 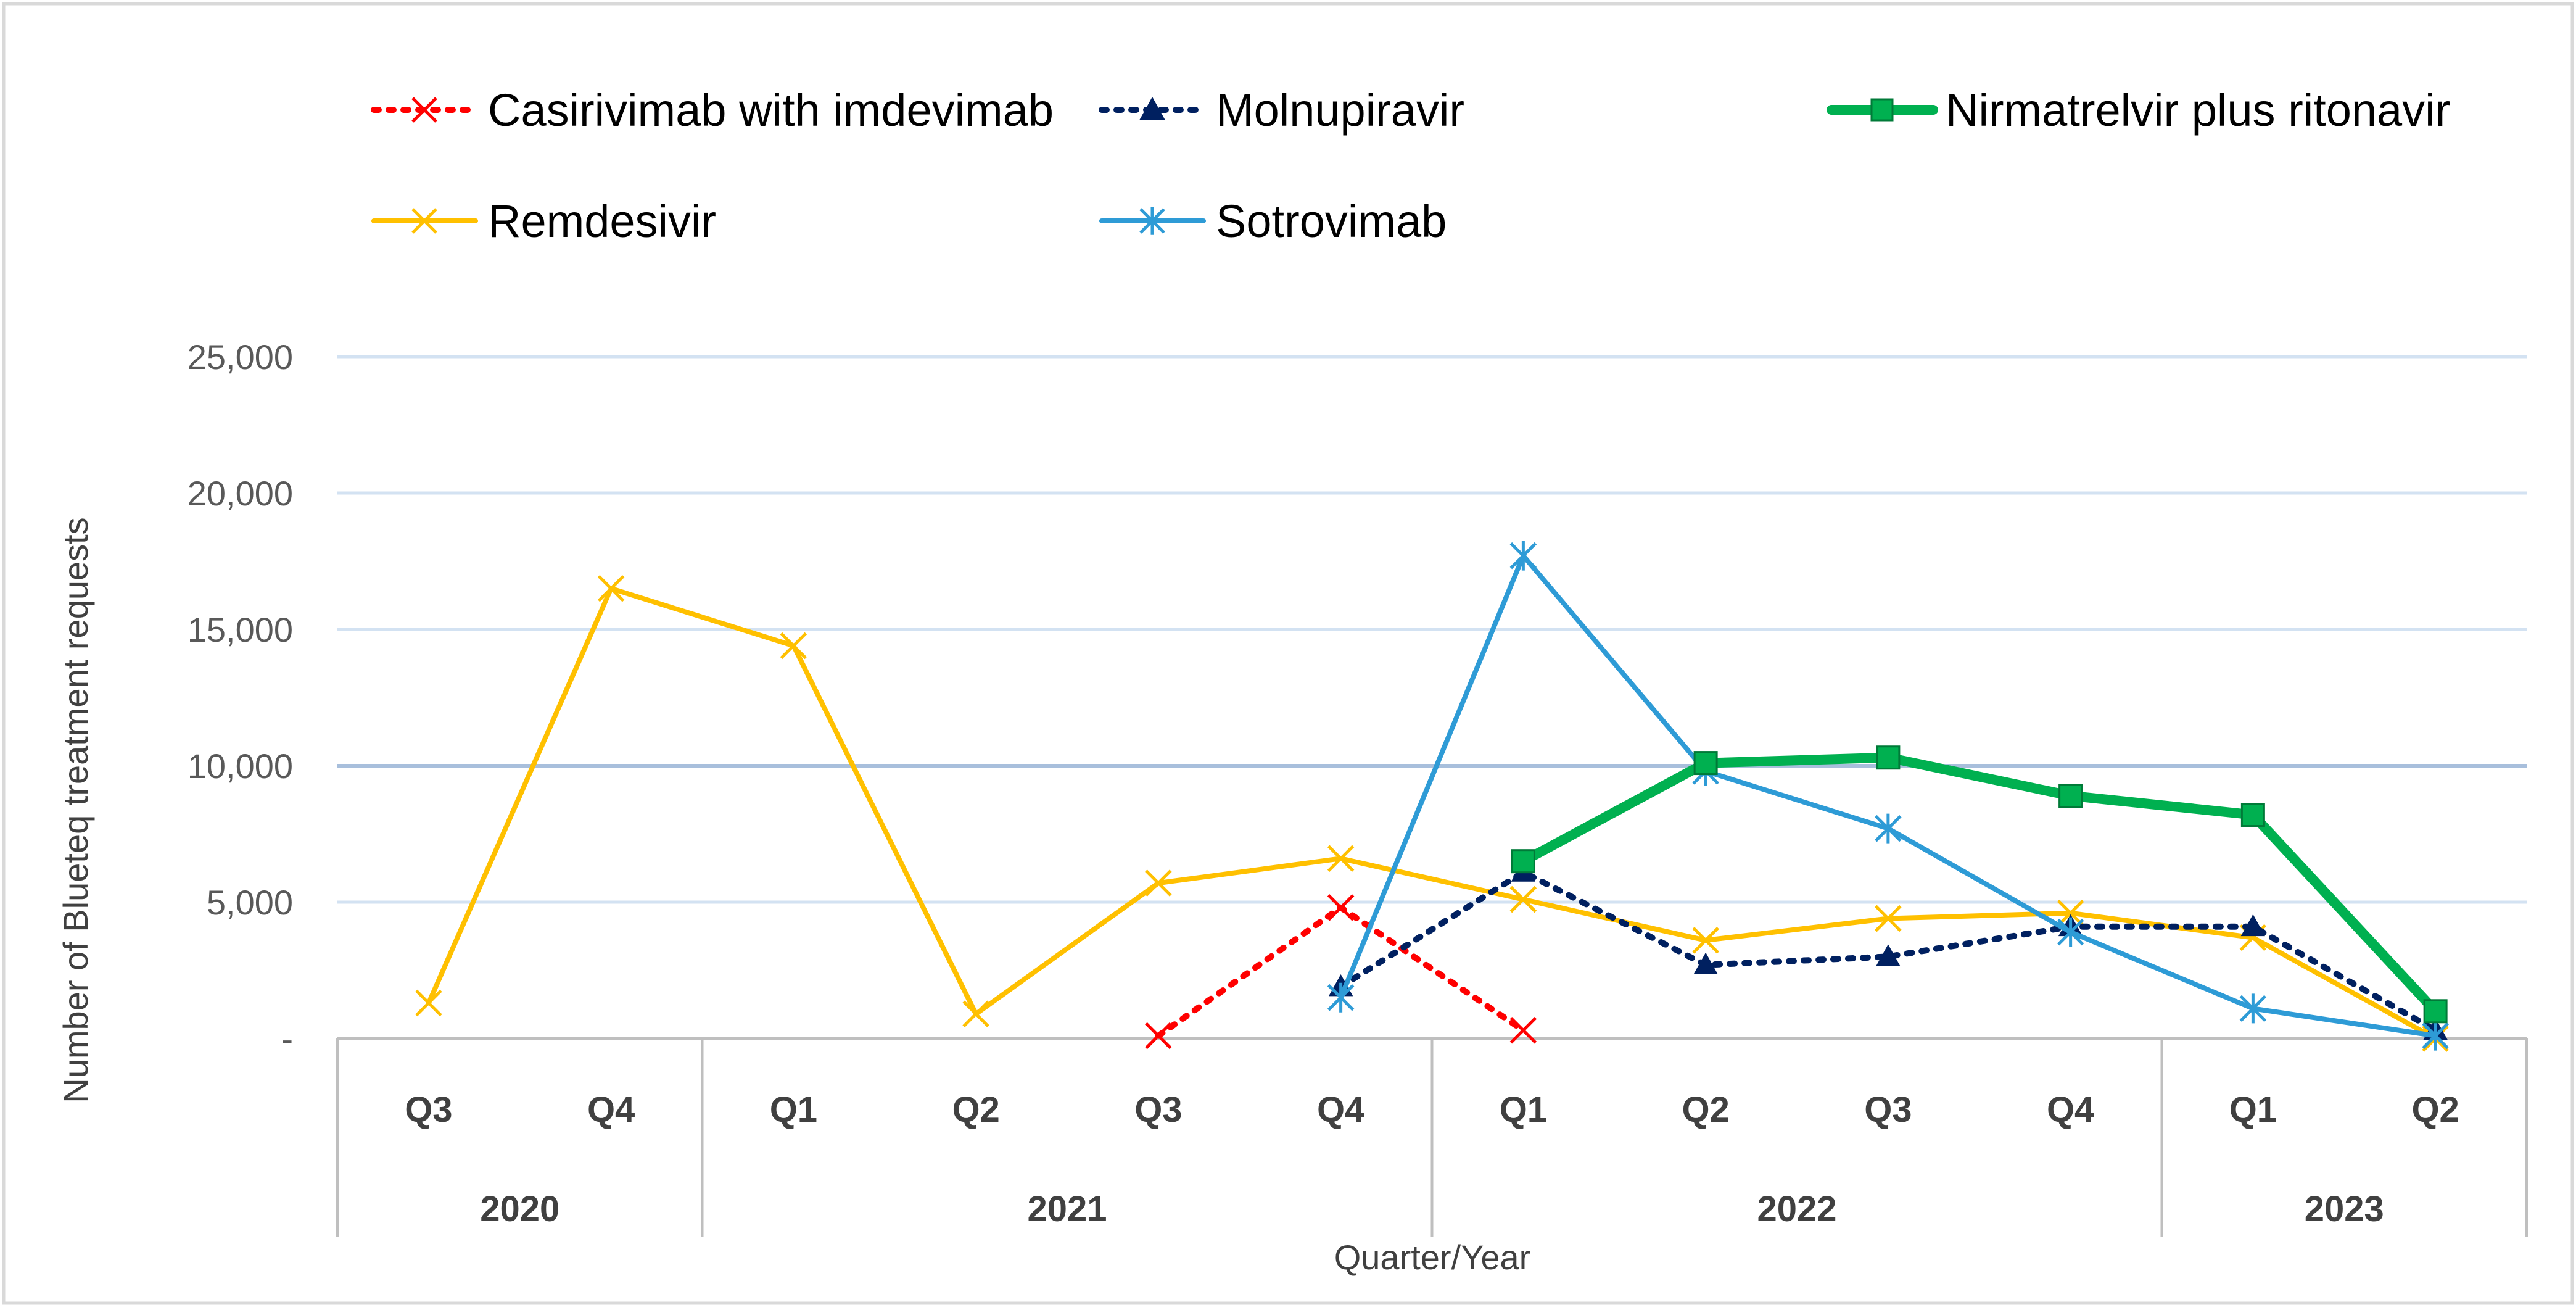 I want to click on y-tick-label: 15,000, so click(x=240, y=629).